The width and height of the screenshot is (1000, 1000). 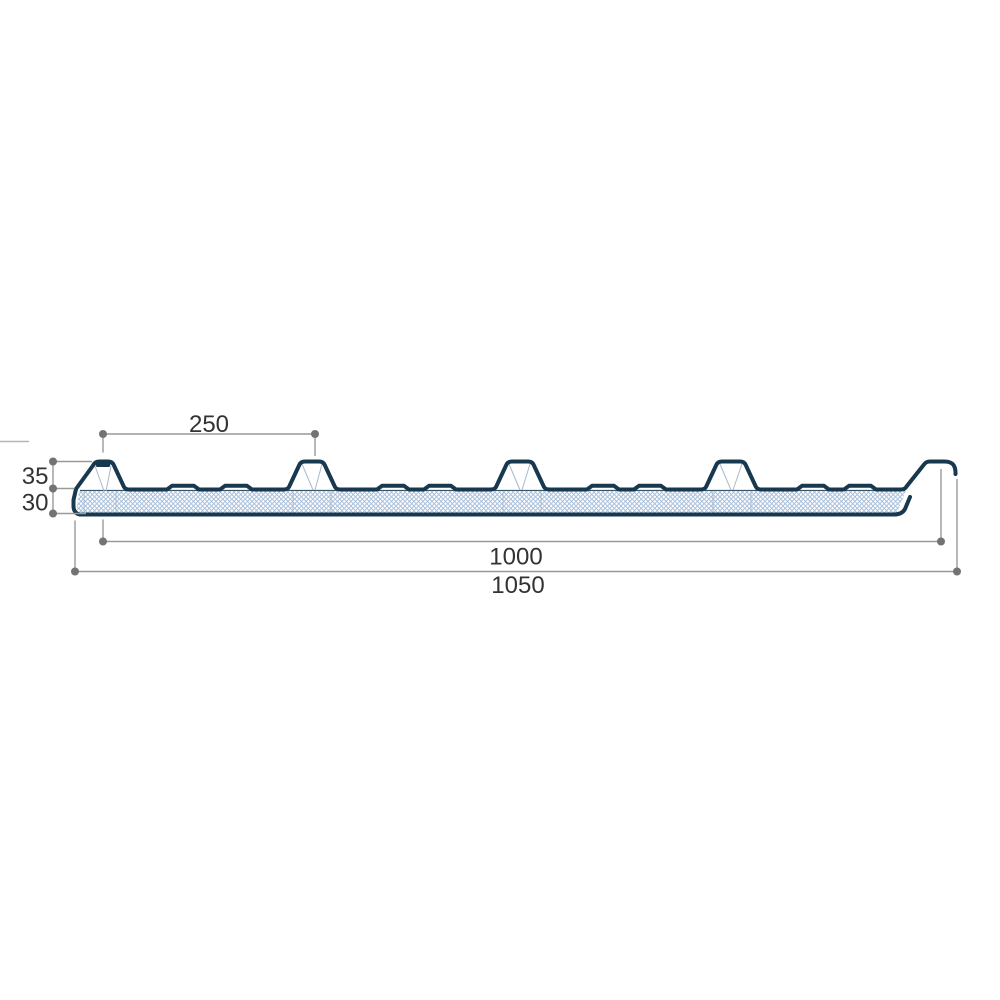 I want to click on dimension-rib-spacing: 250, so click(x=209, y=433).